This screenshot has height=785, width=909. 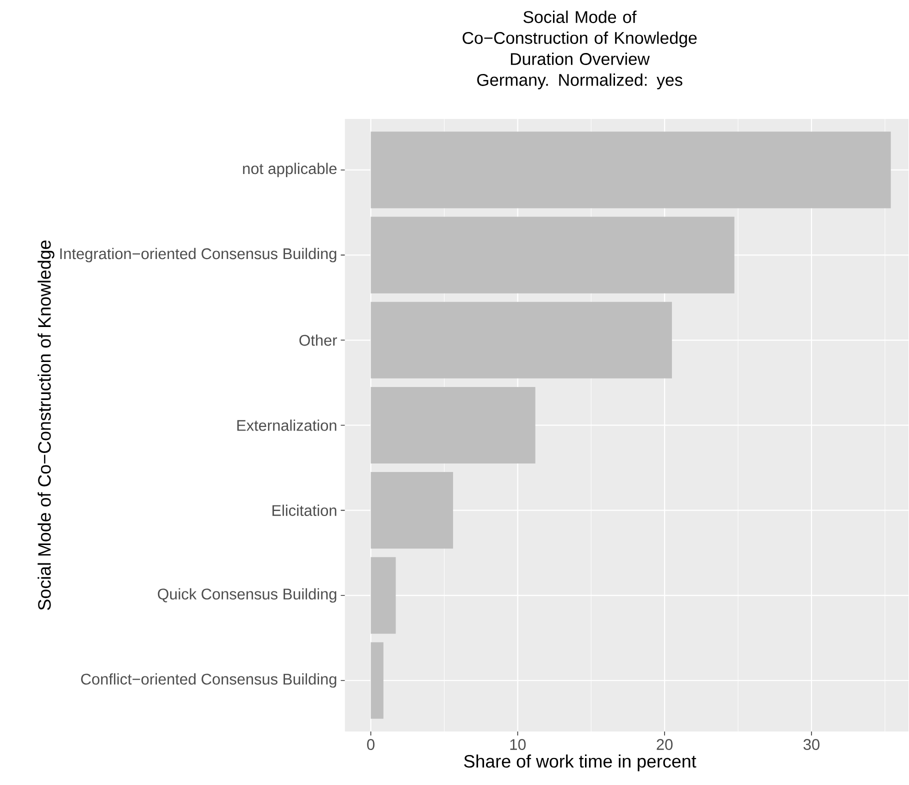 I want to click on y-axis-title: Social Mode of Co−Construction of Knowledge, so click(x=46, y=425).